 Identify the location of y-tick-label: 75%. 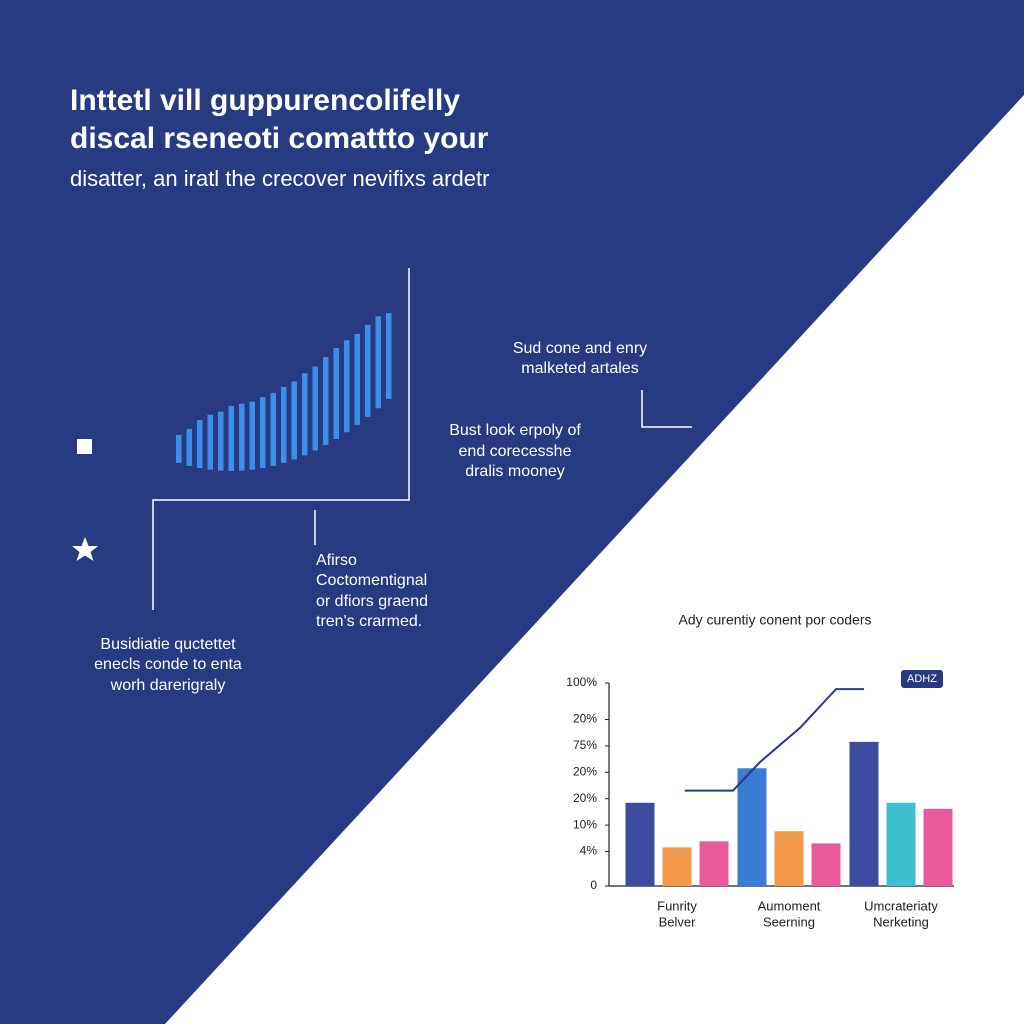
(585, 745).